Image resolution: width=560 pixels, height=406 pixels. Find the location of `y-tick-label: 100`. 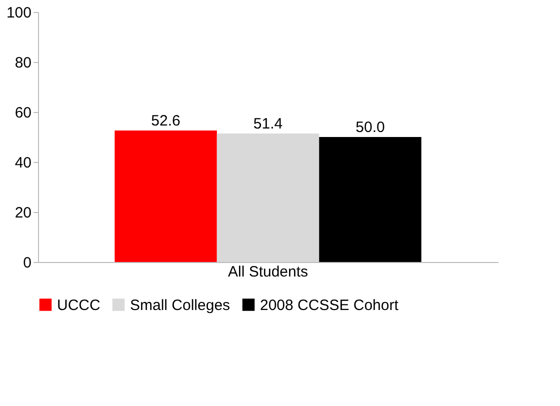

y-tick-label: 100 is located at coordinates (19, 13).